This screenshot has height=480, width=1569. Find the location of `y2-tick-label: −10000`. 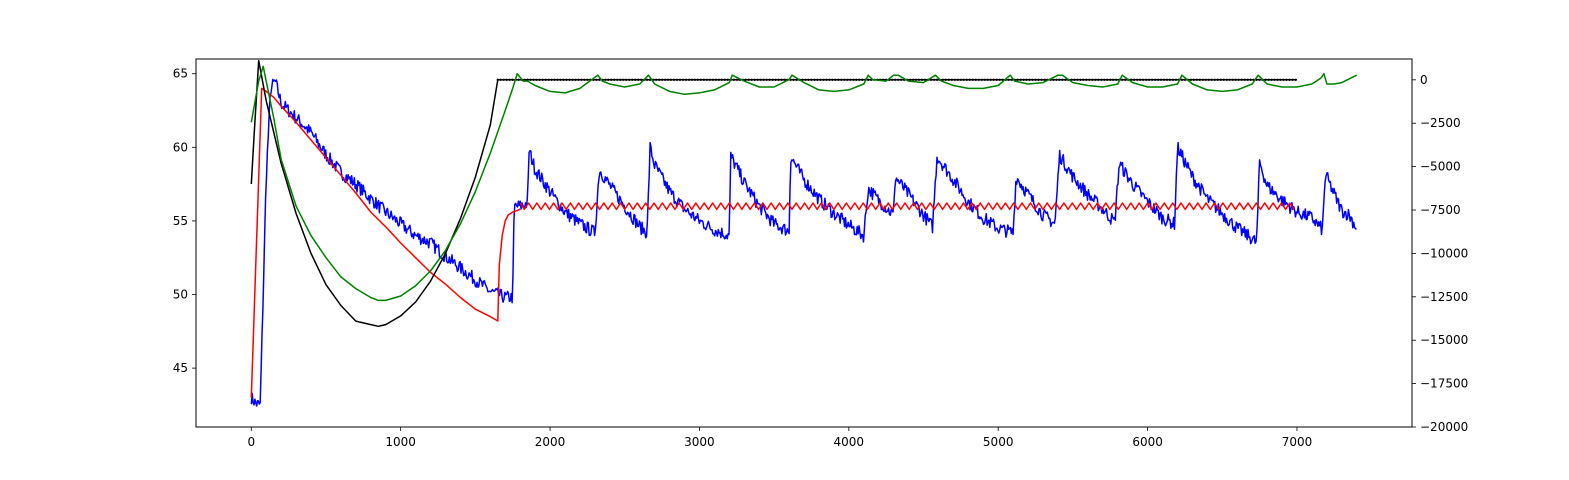

y2-tick-label: −10000 is located at coordinates (1444, 253).